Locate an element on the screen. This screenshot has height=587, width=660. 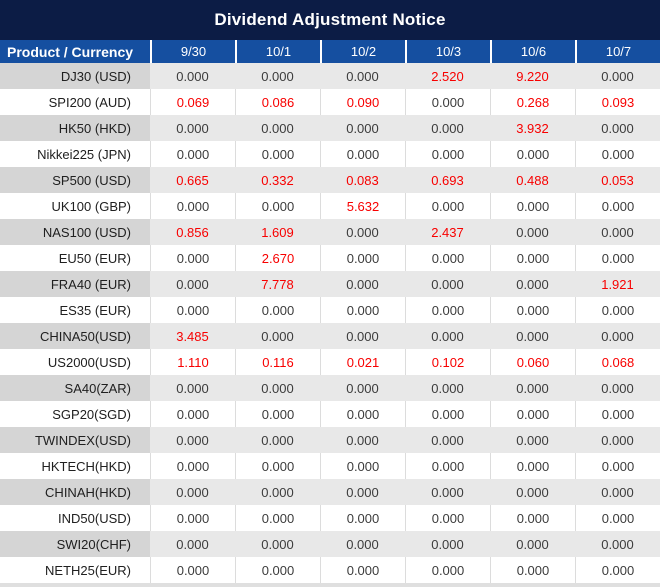
column-header-date: 10/7 is located at coordinates (617, 51).